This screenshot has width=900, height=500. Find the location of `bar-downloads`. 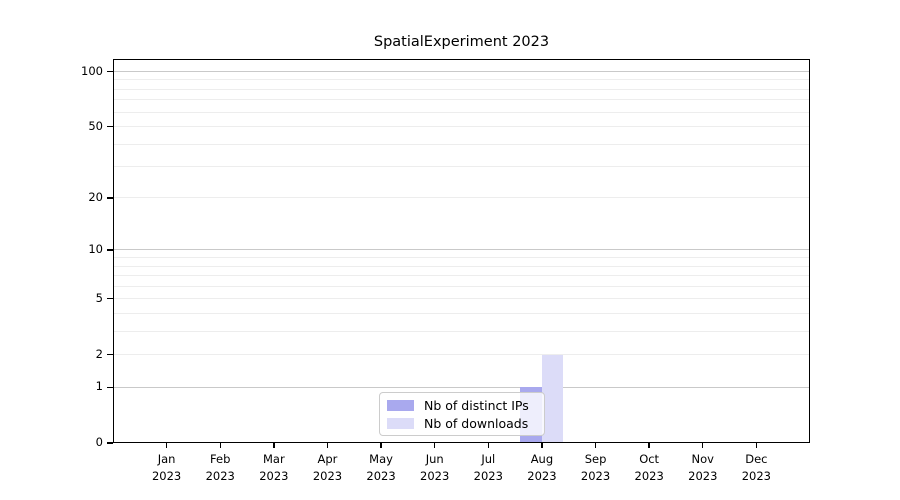

bar-downloads is located at coordinates (552, 398).